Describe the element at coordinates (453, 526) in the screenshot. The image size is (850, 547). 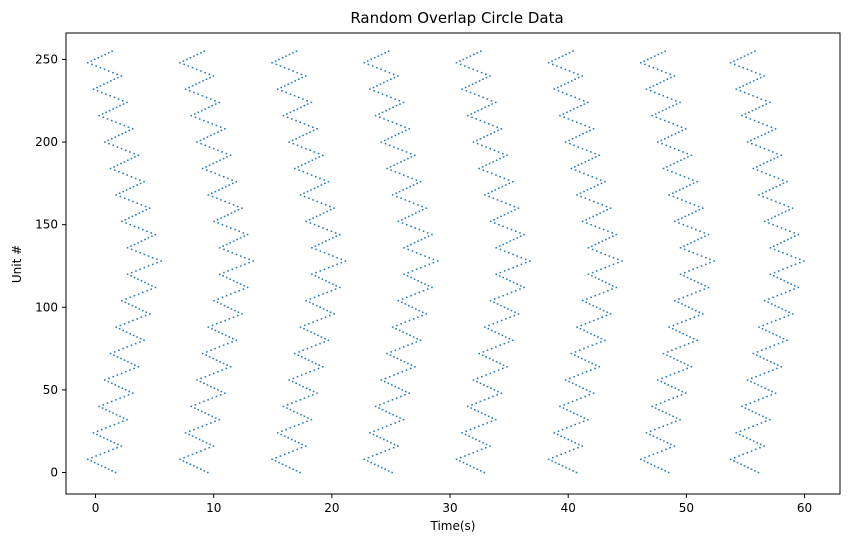
I see `x-axis-label: Time(s)` at that location.